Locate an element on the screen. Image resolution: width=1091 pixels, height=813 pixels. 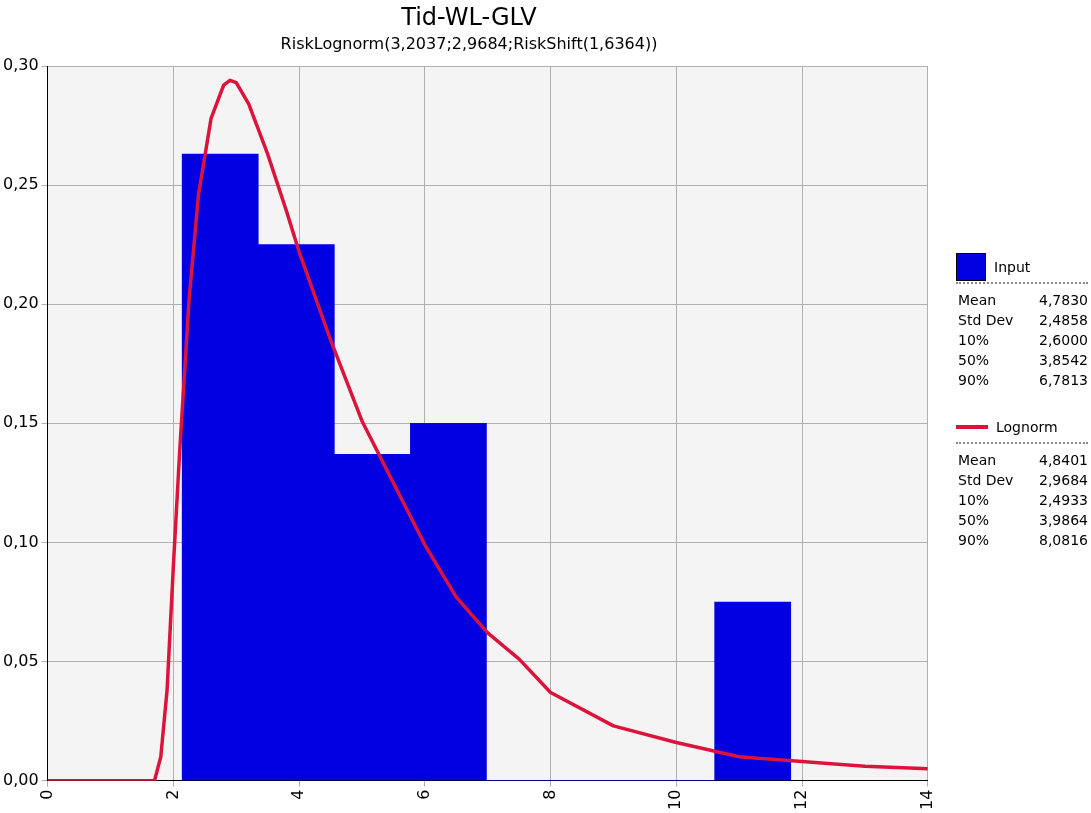
y-tick-label: 0,00 is located at coordinates (21, 779).